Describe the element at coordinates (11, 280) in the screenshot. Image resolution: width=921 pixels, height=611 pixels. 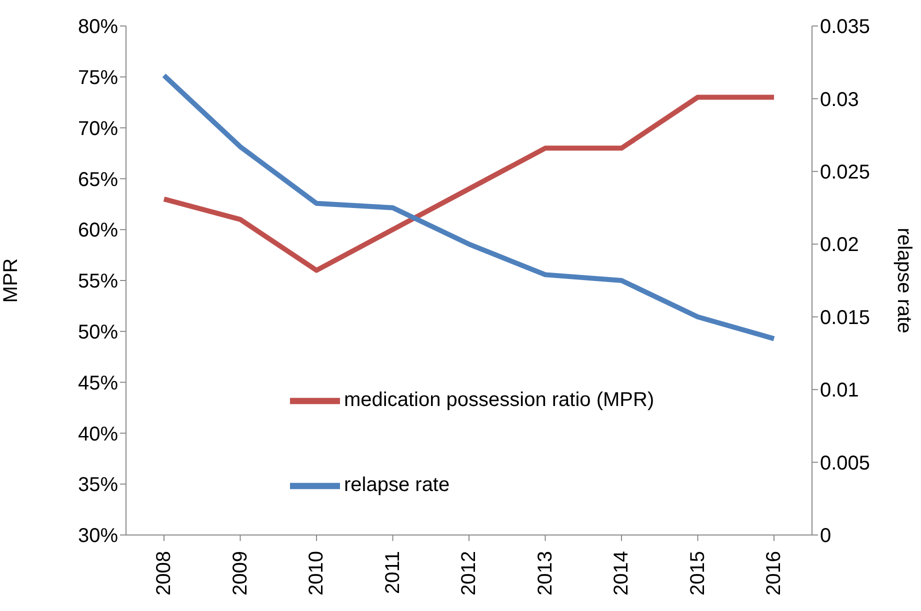
I see `y-axis-title: MPR` at that location.